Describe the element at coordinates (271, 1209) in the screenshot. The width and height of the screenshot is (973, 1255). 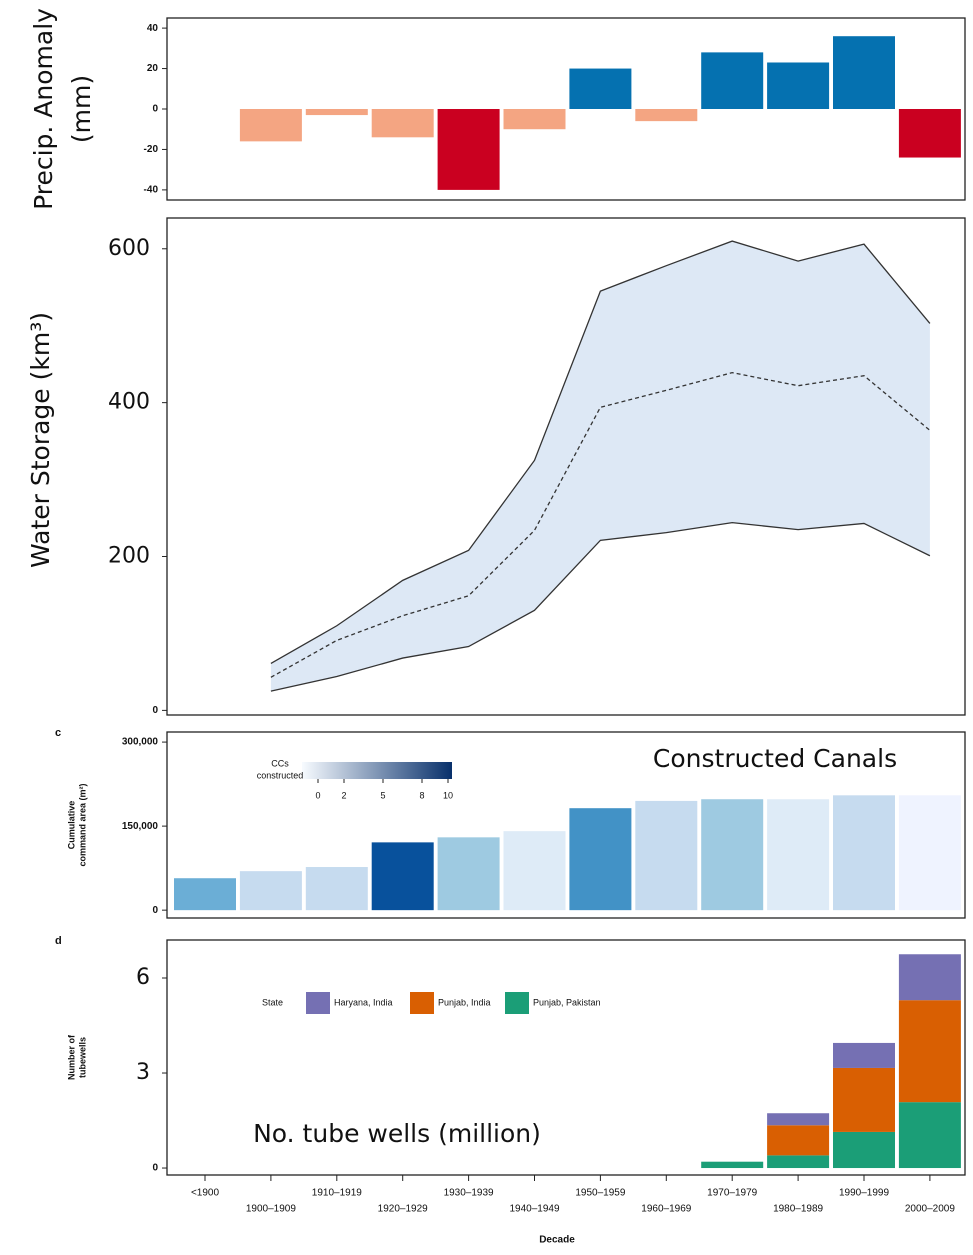
I see `x-tick-label: 1900–1909` at that location.